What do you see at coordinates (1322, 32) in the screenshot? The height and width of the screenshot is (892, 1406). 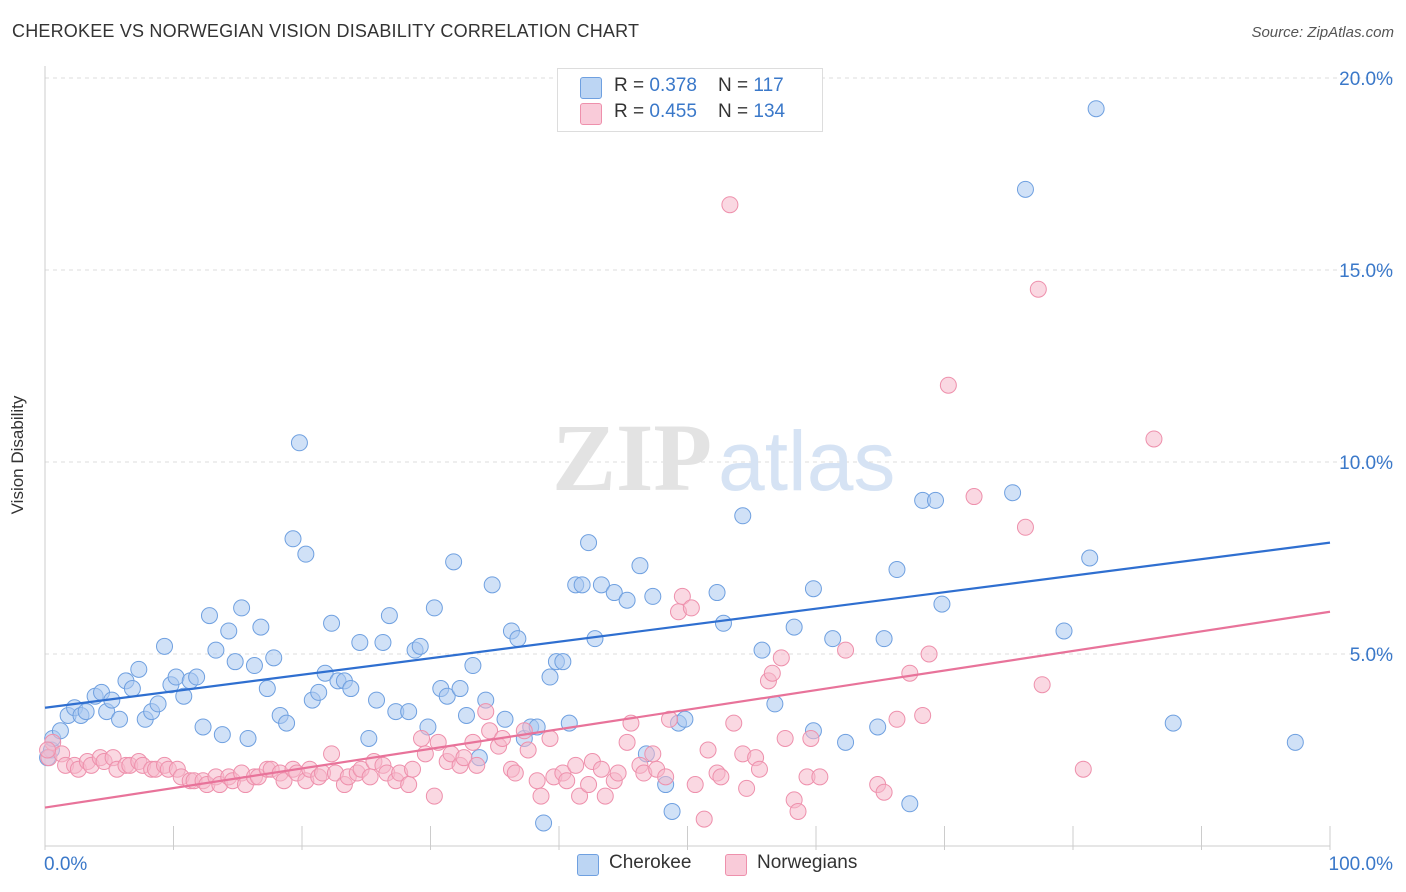 I see `source-note: Source: ZipAtlas.com` at bounding box center [1322, 32].